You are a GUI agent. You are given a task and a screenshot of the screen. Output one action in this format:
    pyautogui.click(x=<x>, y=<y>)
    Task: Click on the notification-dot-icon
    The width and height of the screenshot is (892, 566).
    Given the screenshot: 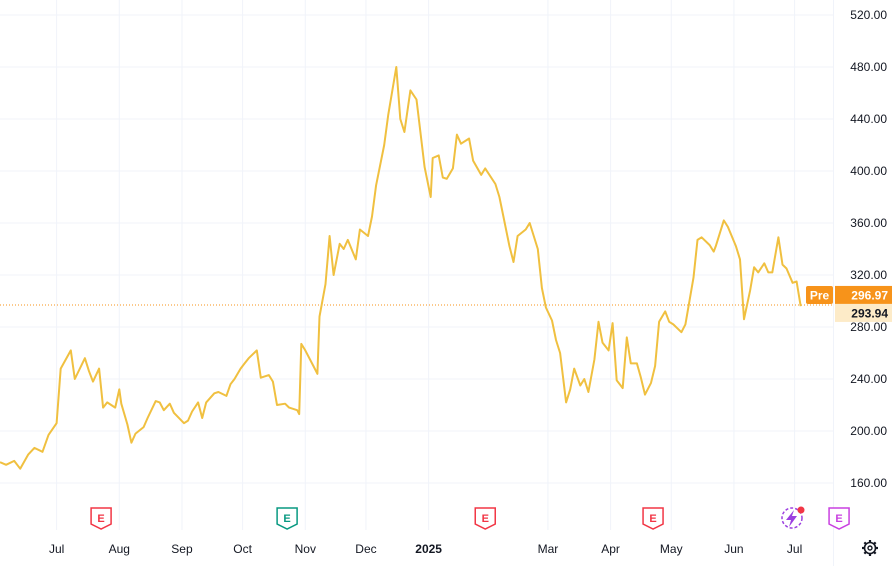 What is the action you would take?
    pyautogui.click(x=801, y=510)
    